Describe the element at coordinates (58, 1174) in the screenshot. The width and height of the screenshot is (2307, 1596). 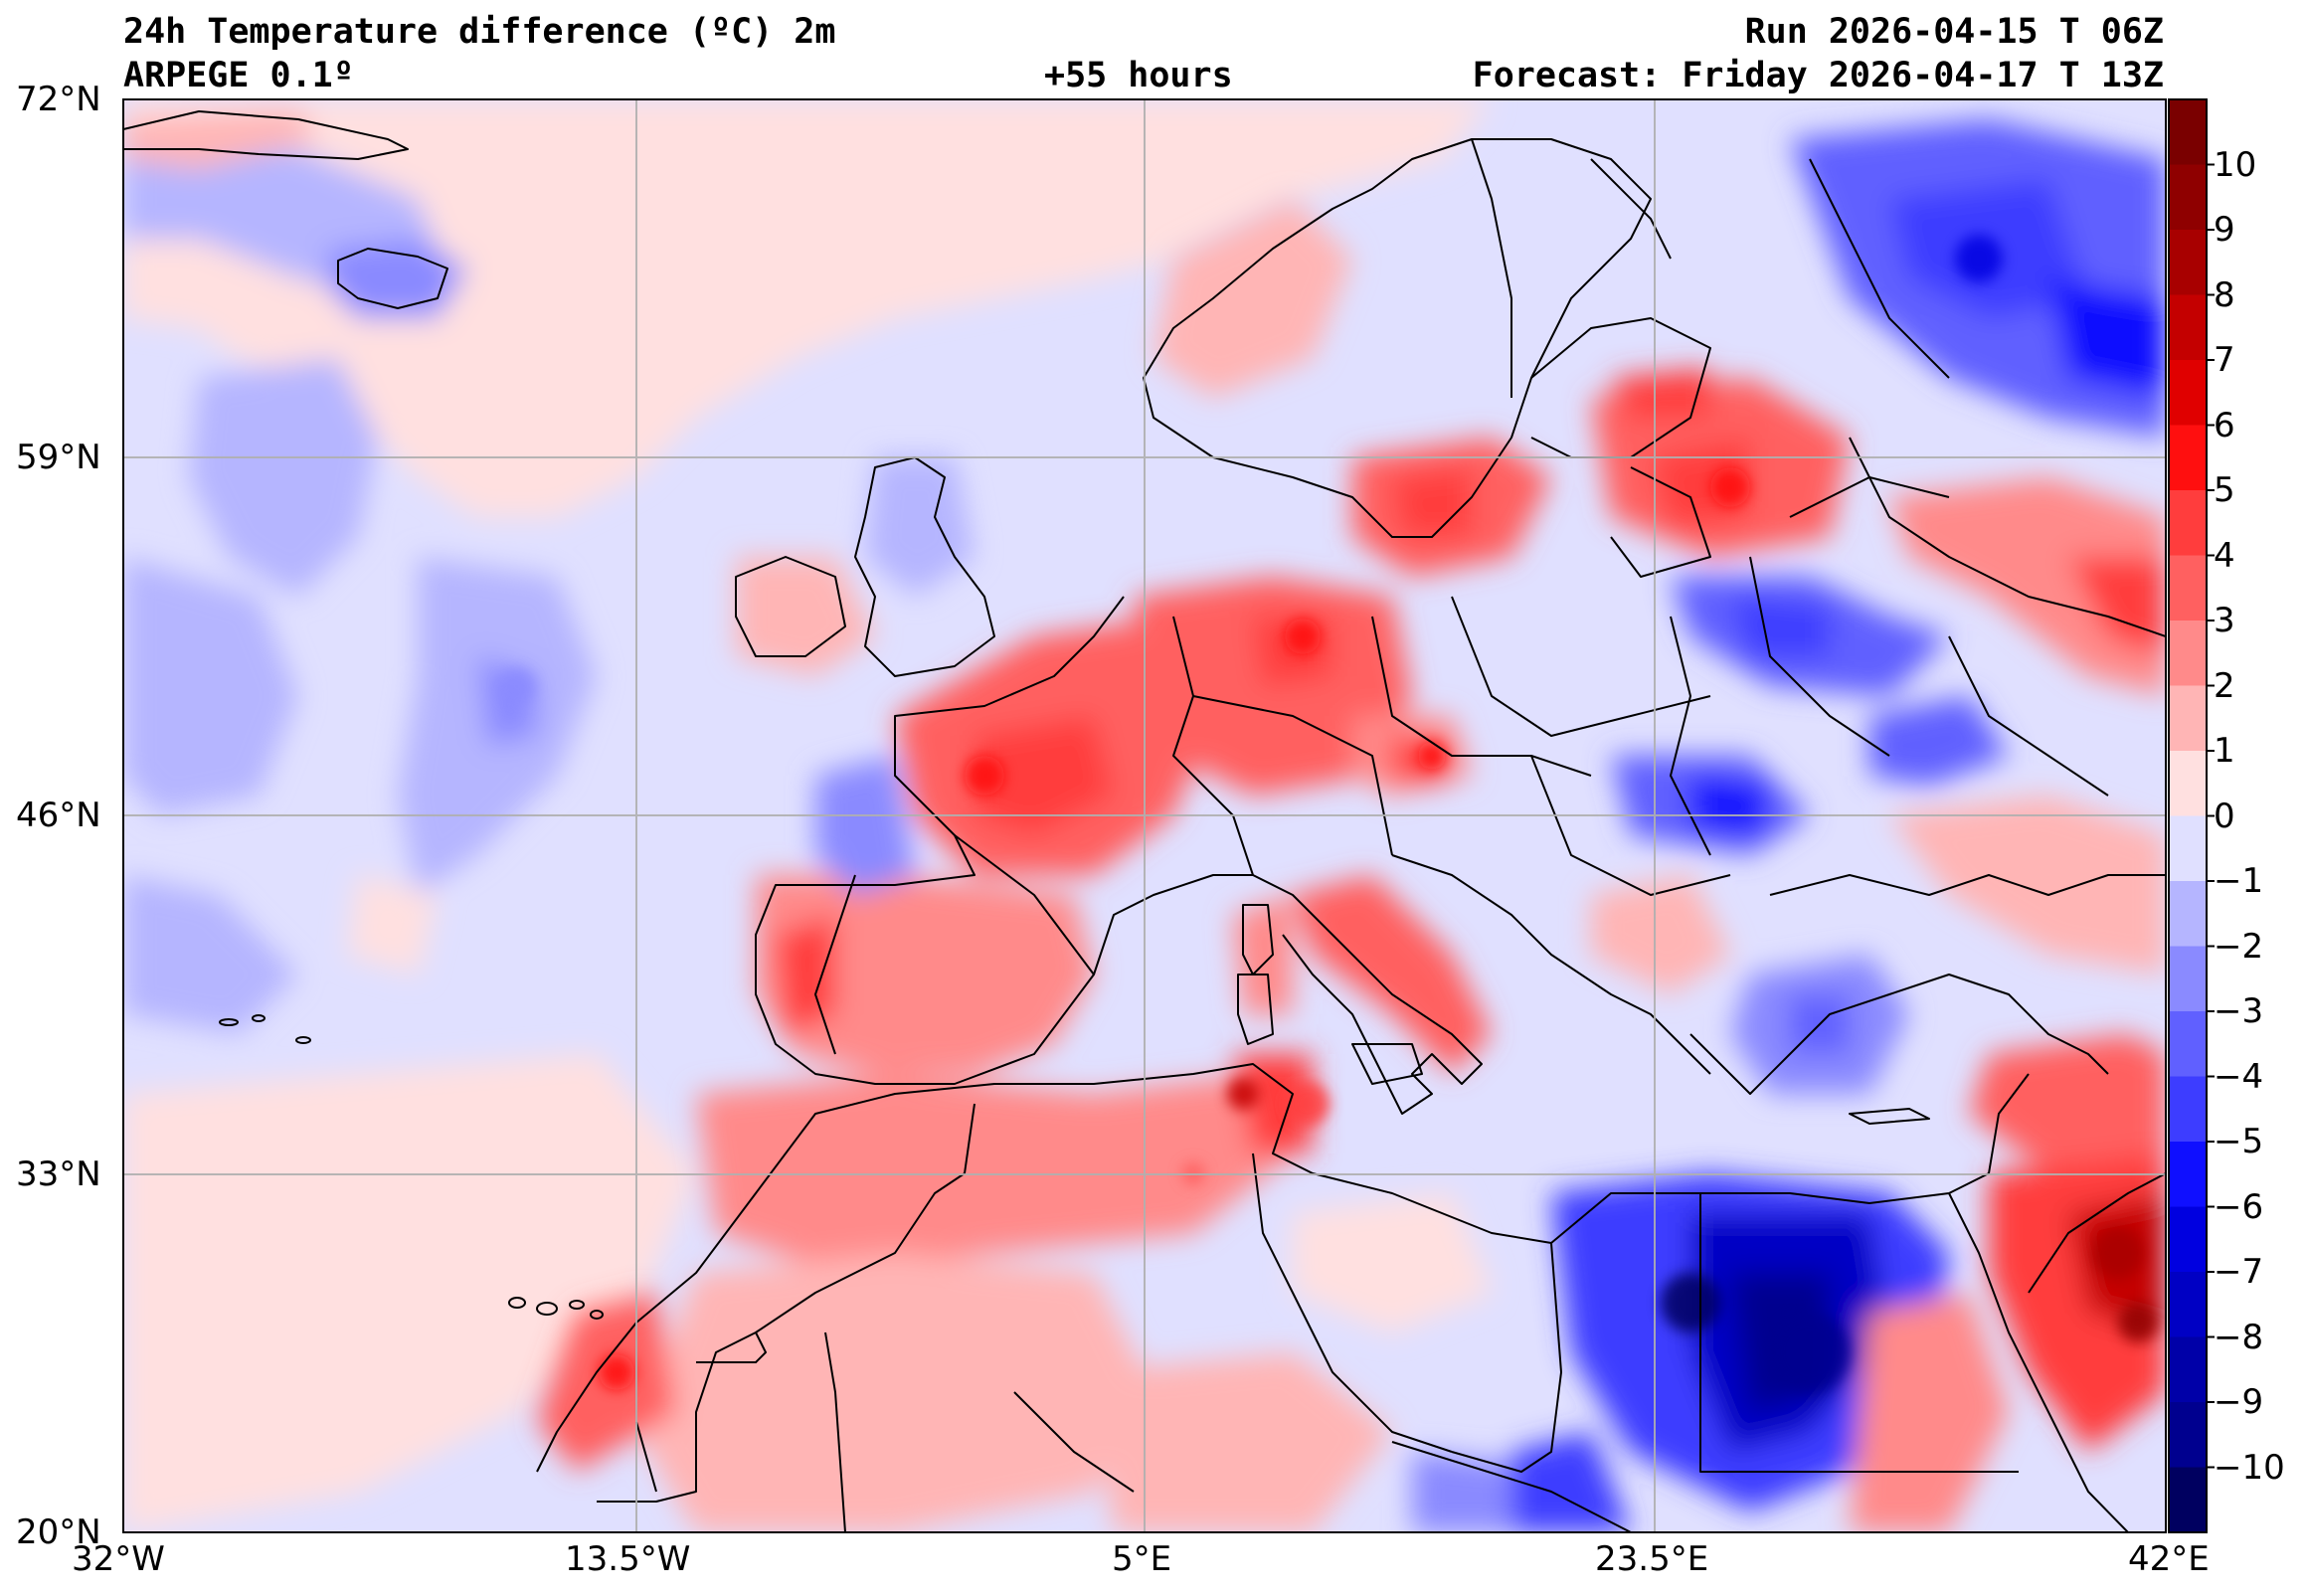
I see `lat-label-33n: 33°N` at that location.